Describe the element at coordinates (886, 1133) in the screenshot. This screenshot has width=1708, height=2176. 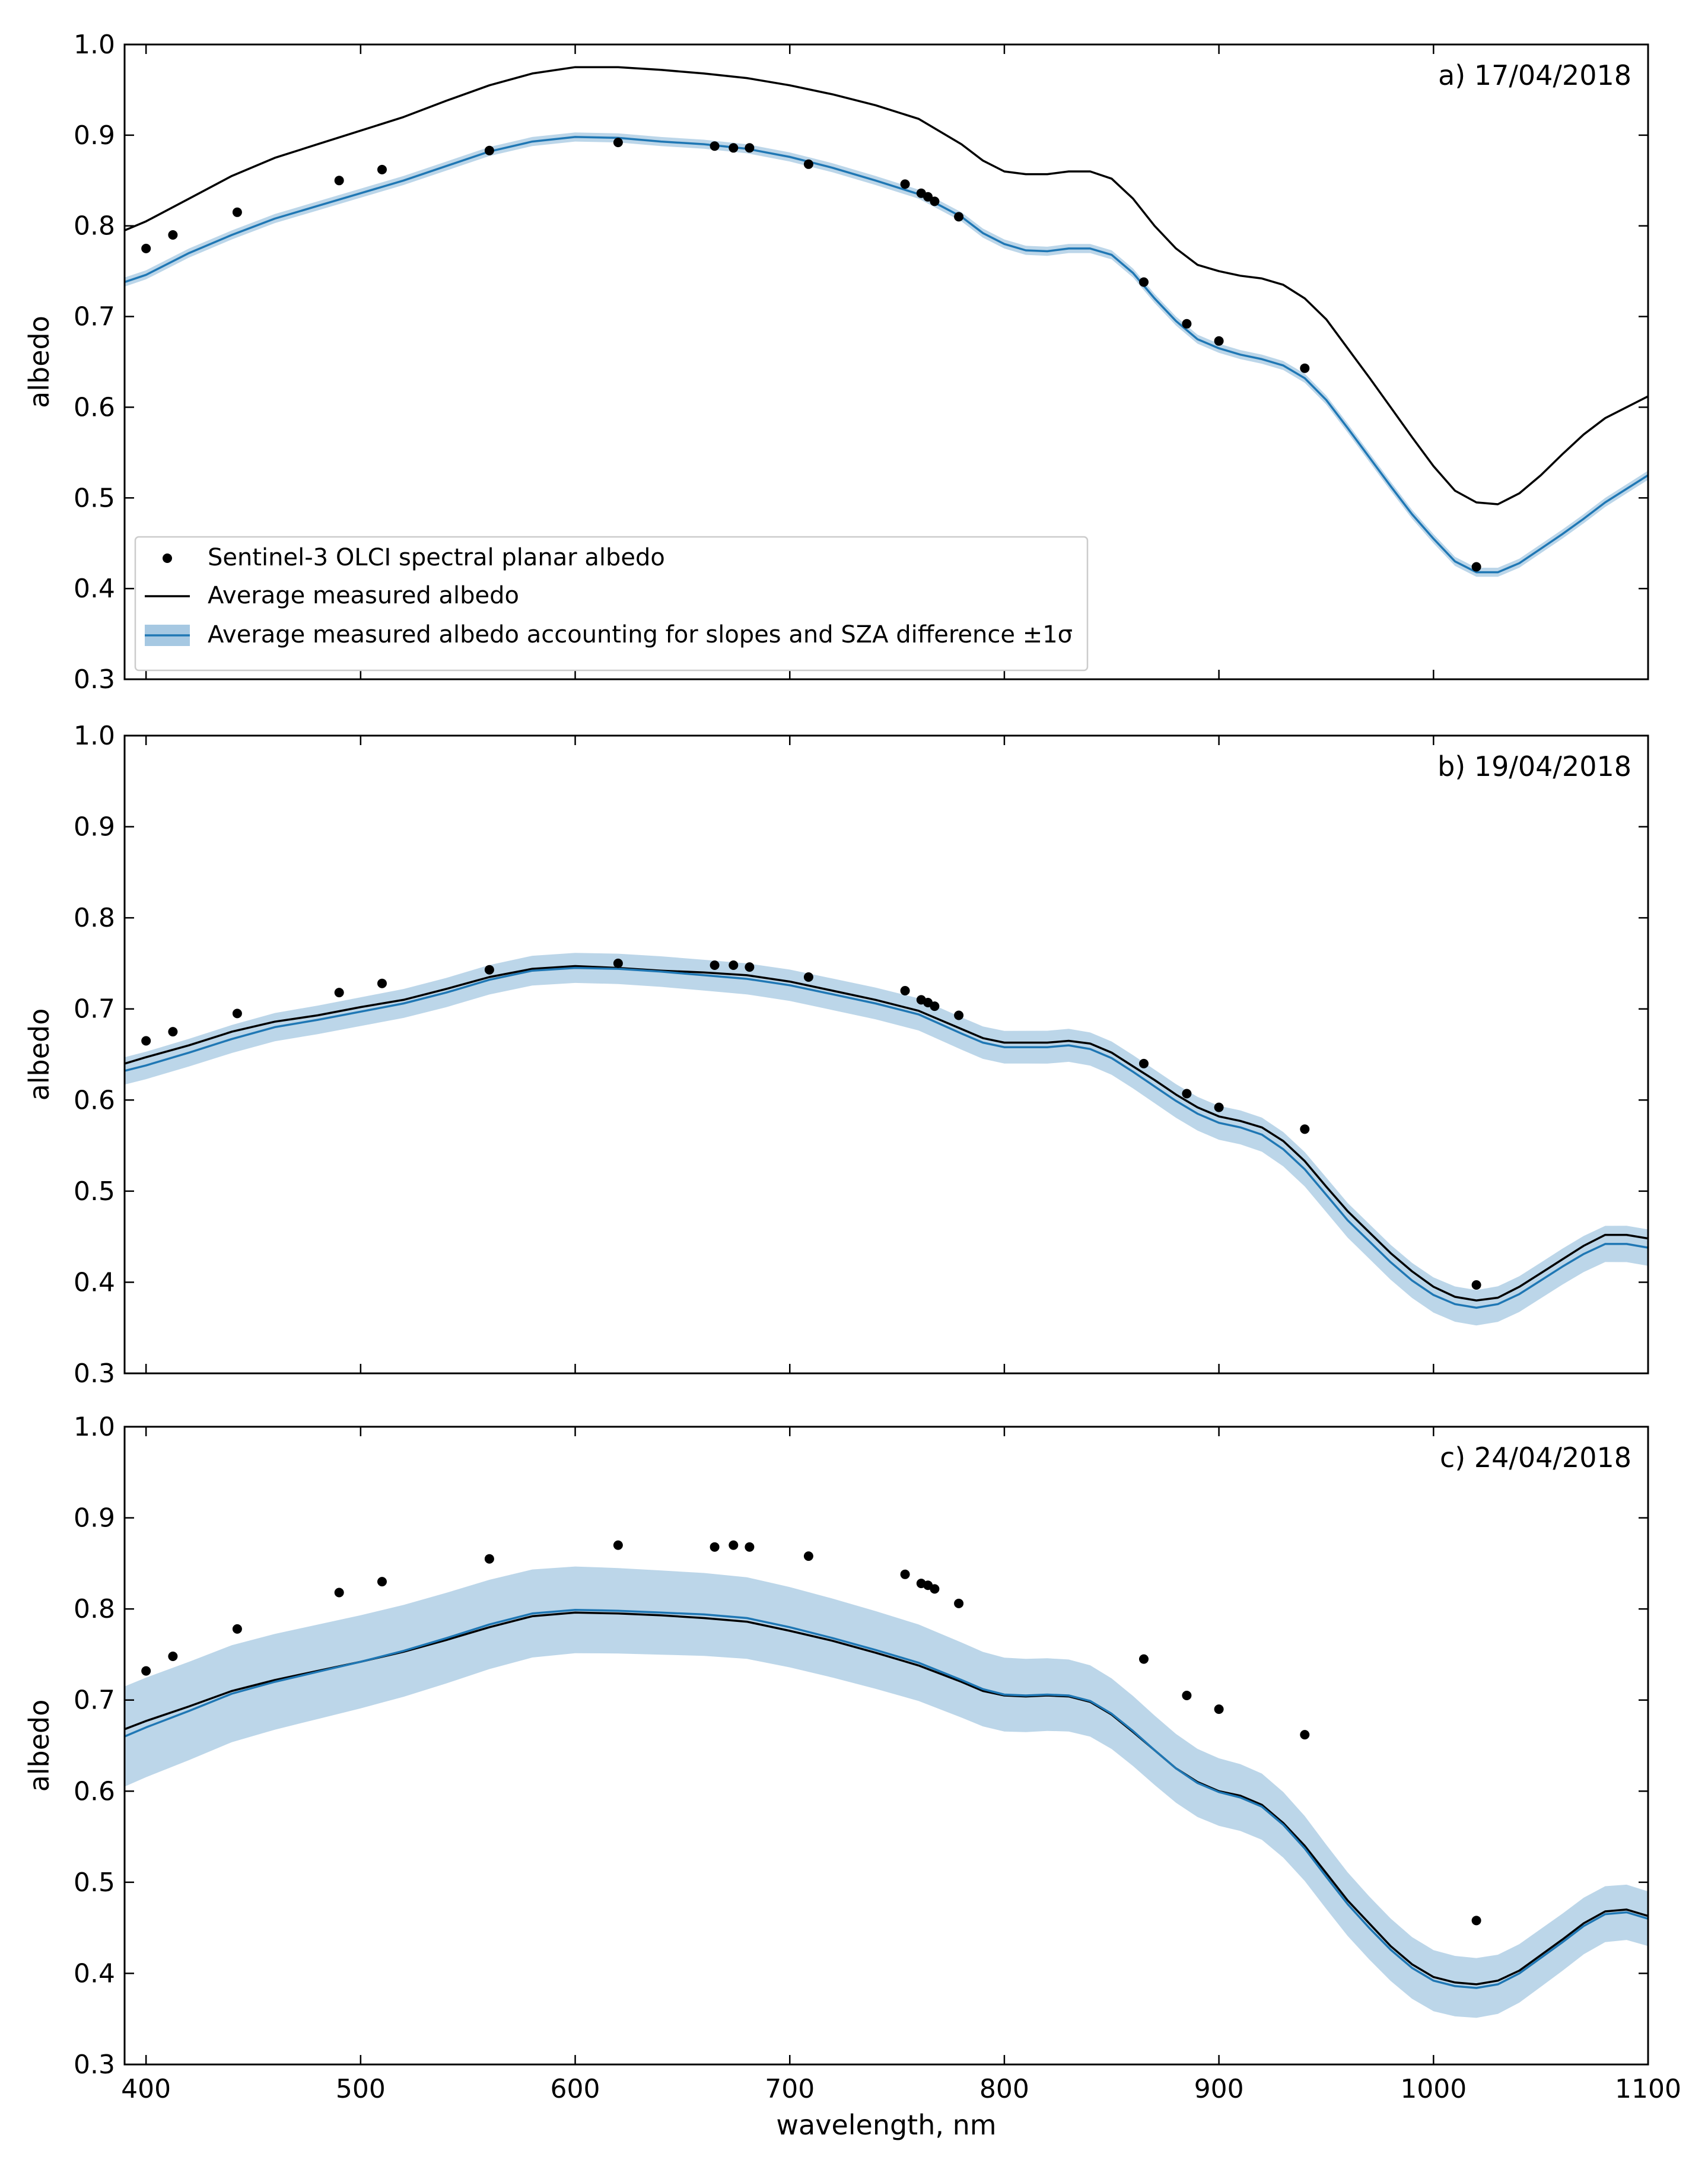
I see `measured-albedo-line` at that location.